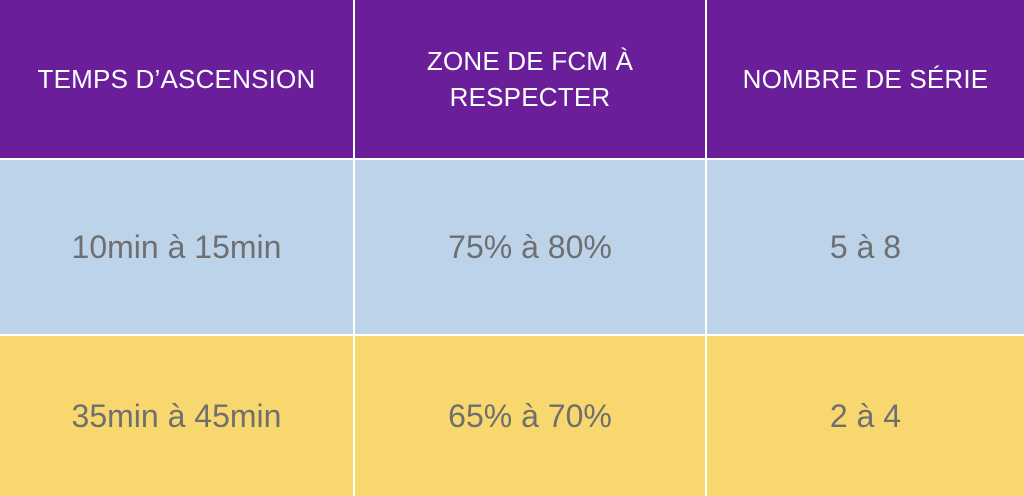  I want to click on header-zone-fcm: ZONE DE FCM À RESPECTER, so click(531, 80).